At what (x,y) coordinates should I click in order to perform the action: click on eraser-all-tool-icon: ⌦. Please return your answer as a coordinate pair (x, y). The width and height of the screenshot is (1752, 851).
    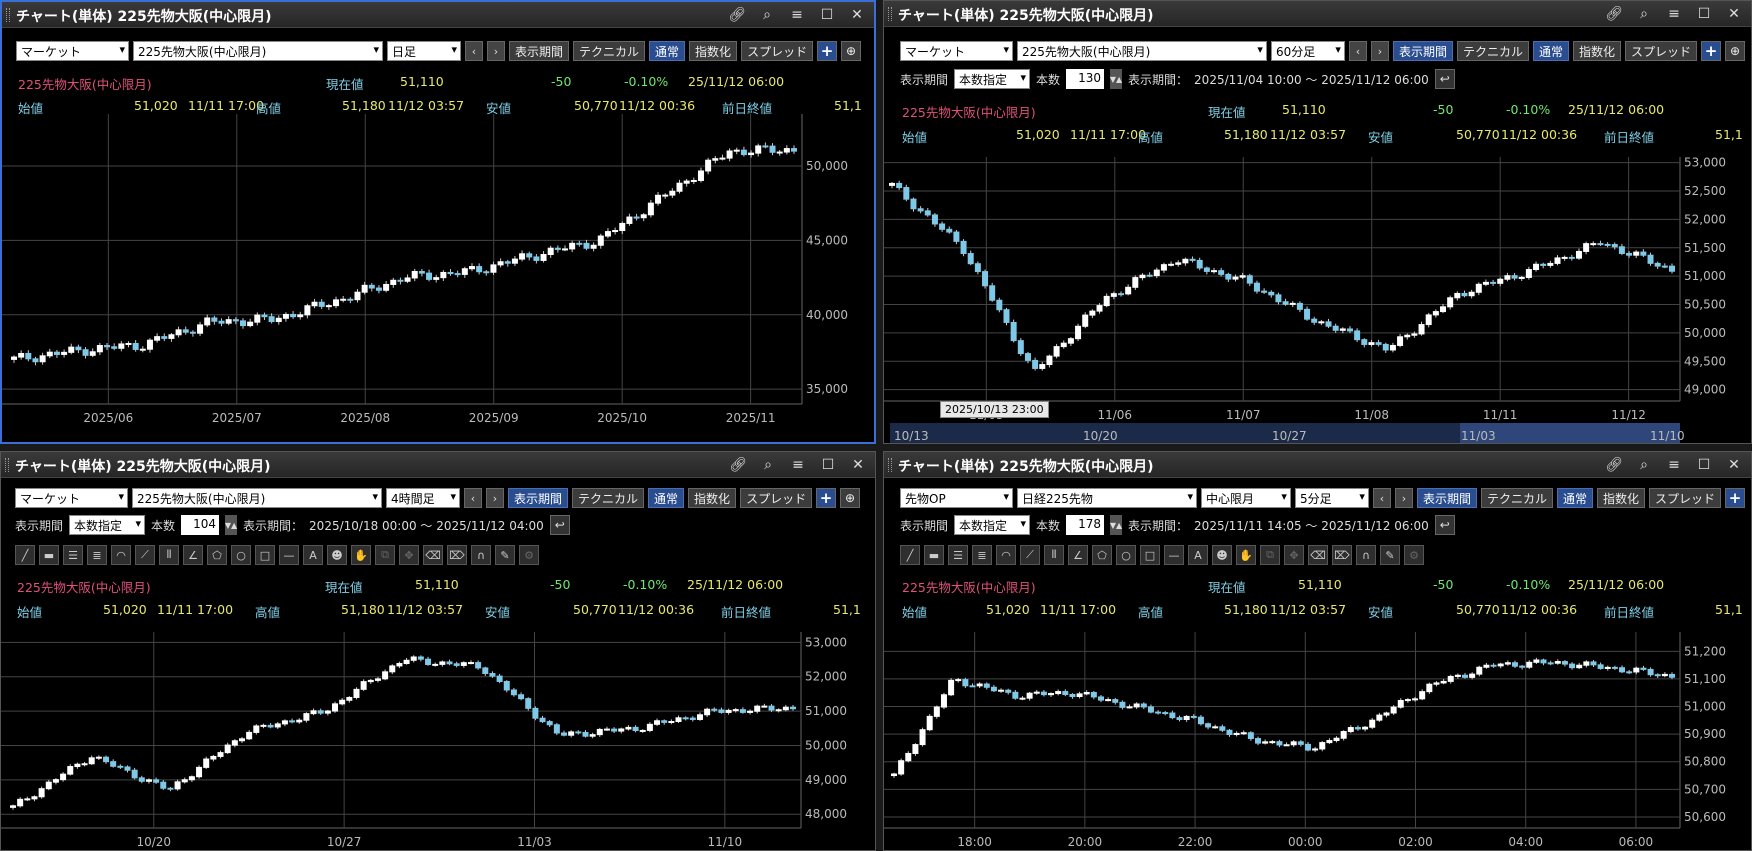
    Looking at the image, I should click on (1342, 555).